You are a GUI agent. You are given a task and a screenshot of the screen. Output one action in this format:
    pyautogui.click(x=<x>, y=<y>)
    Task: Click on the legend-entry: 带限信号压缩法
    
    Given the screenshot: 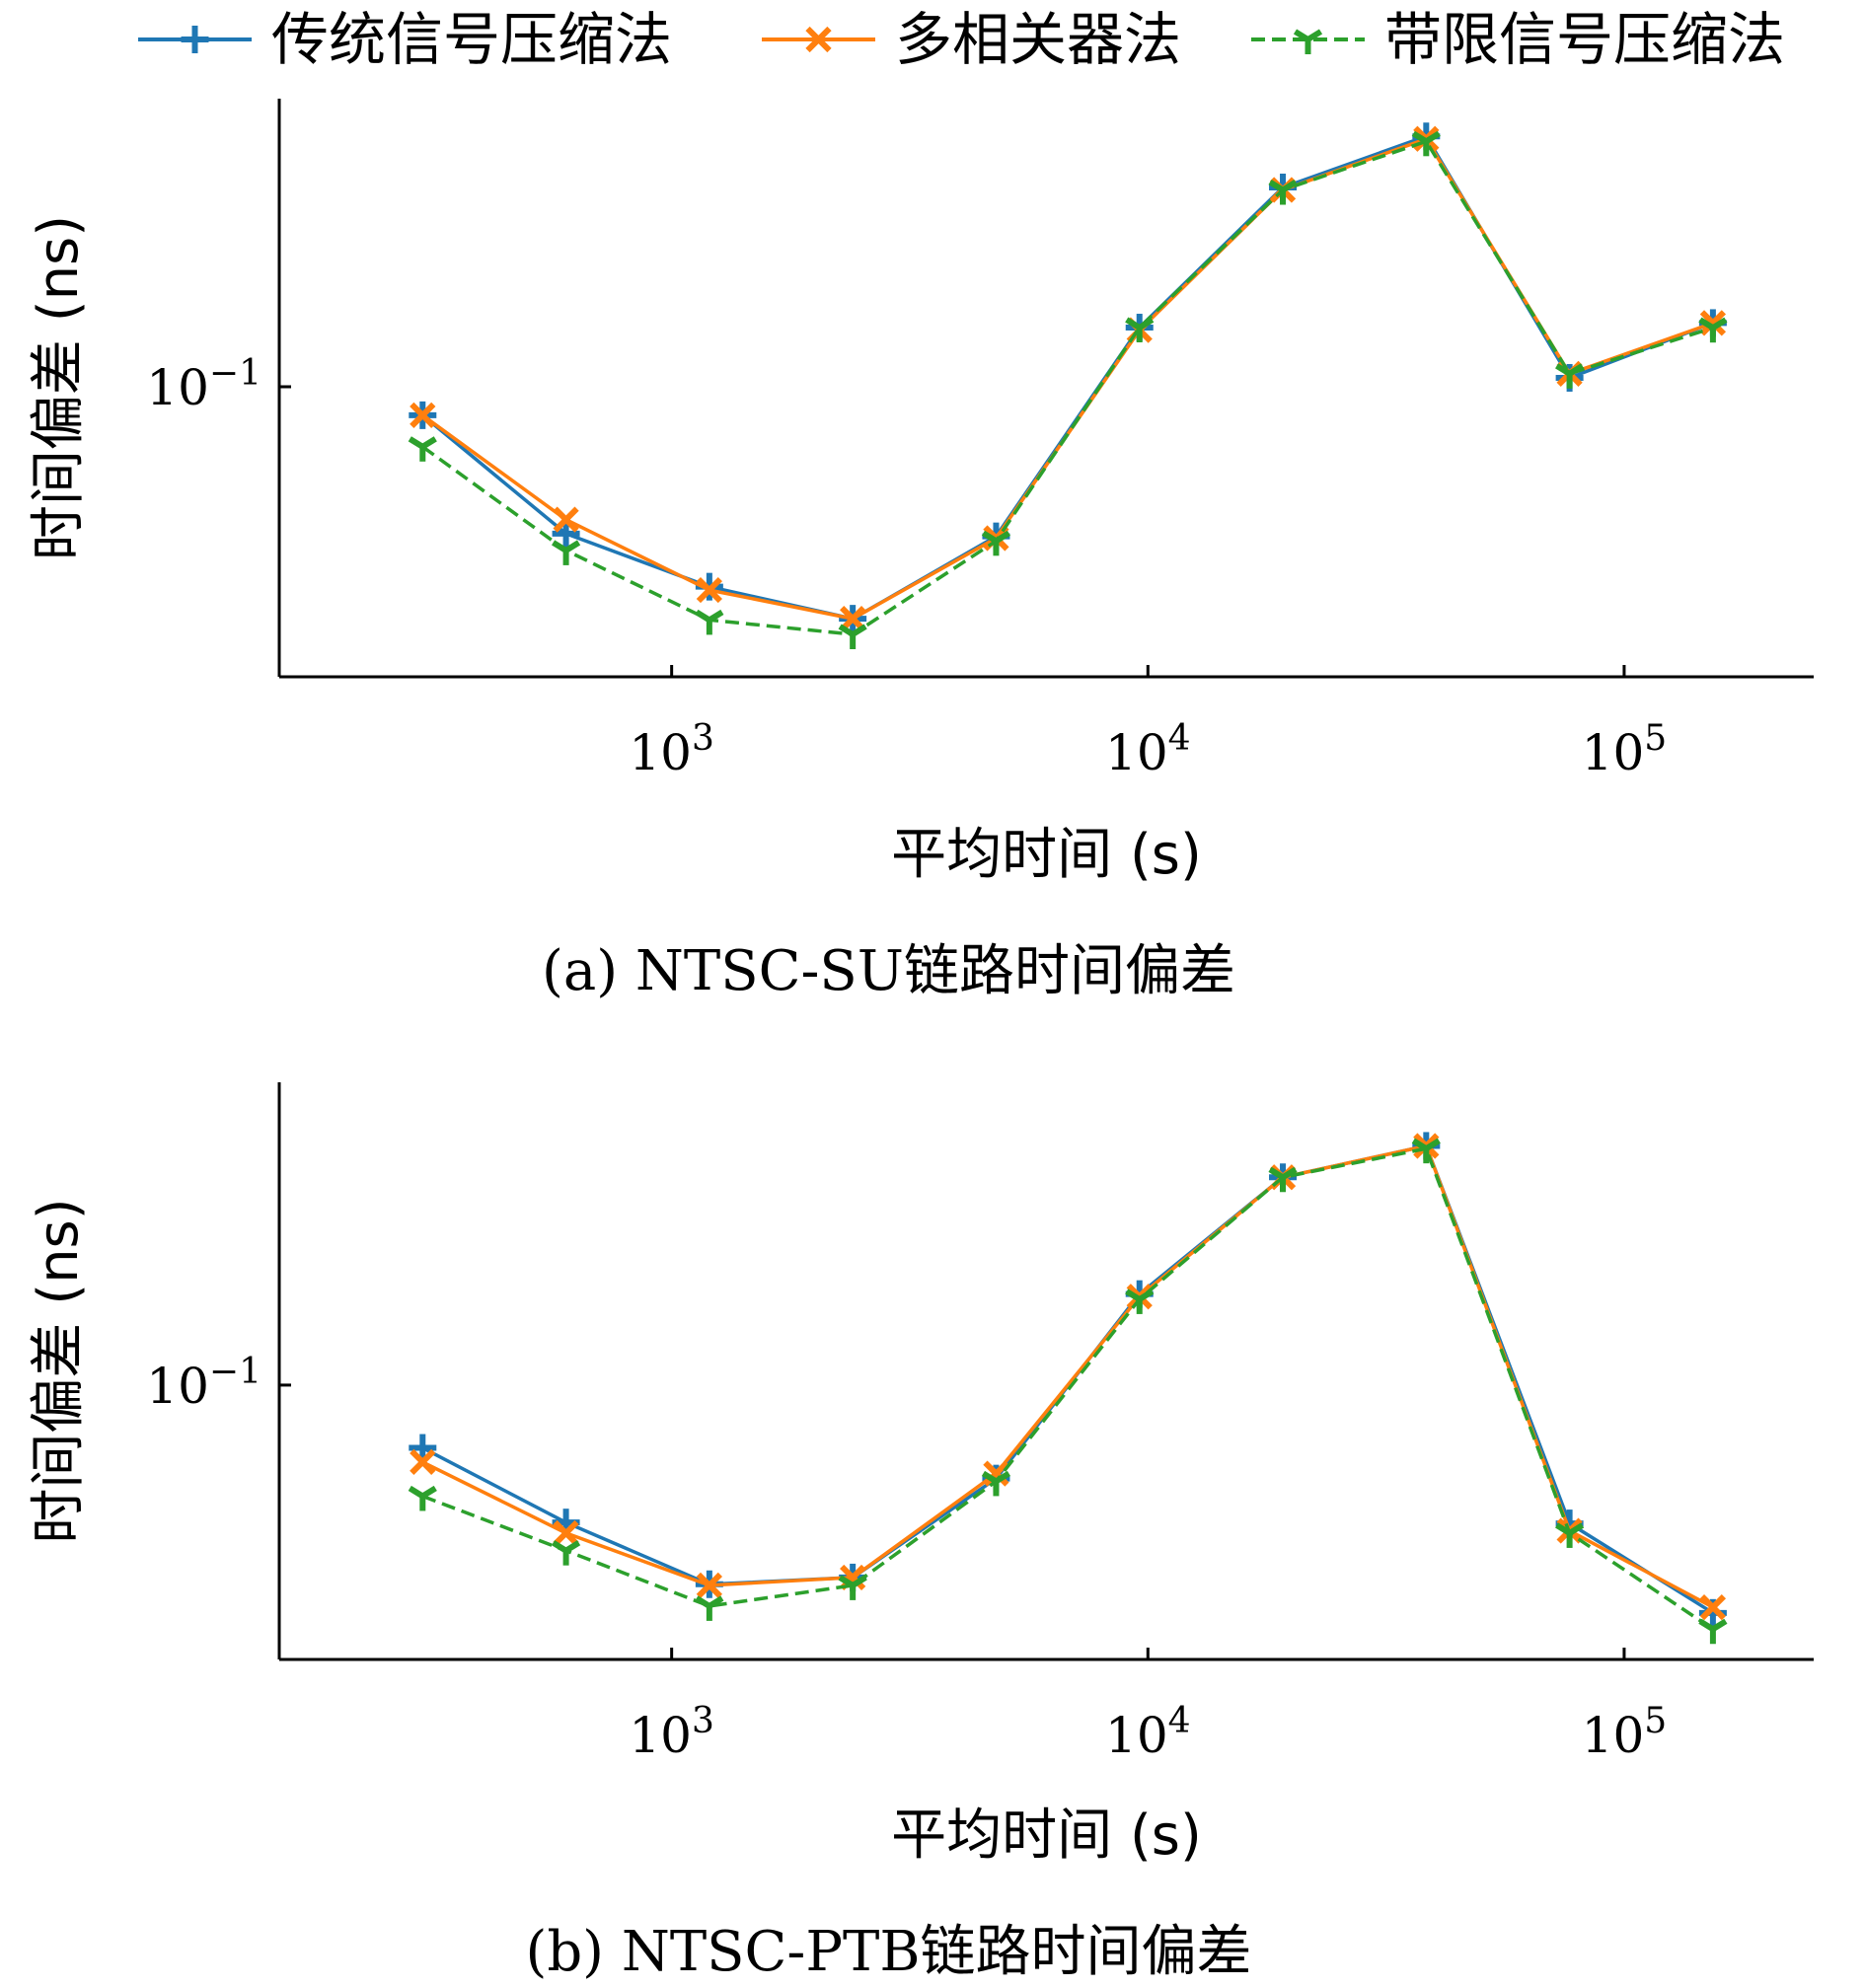 What is the action you would take?
    pyautogui.click(x=1518, y=40)
    